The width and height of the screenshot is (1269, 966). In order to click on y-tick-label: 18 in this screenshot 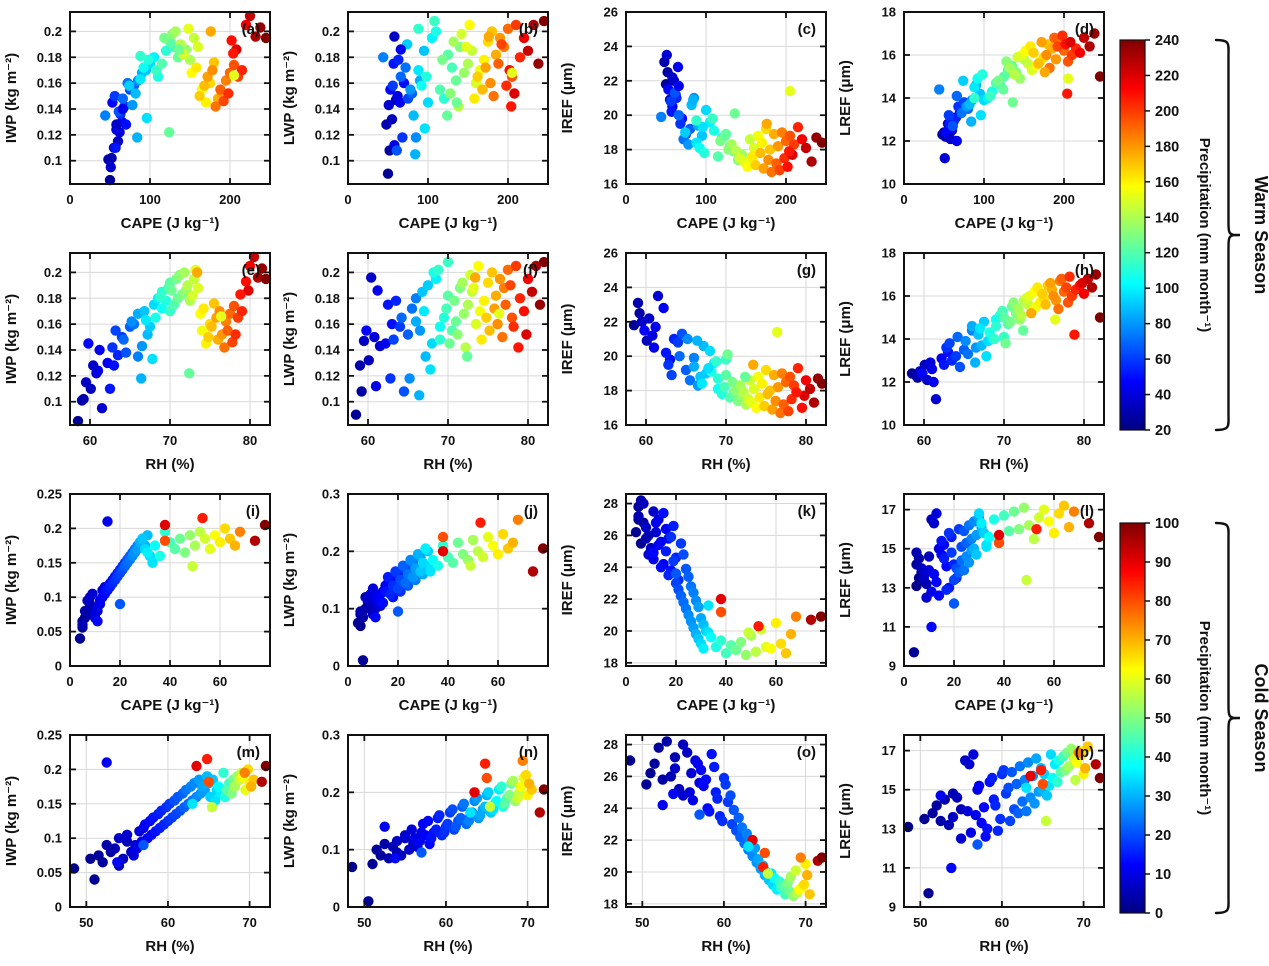, I will do `click(611, 390)`.